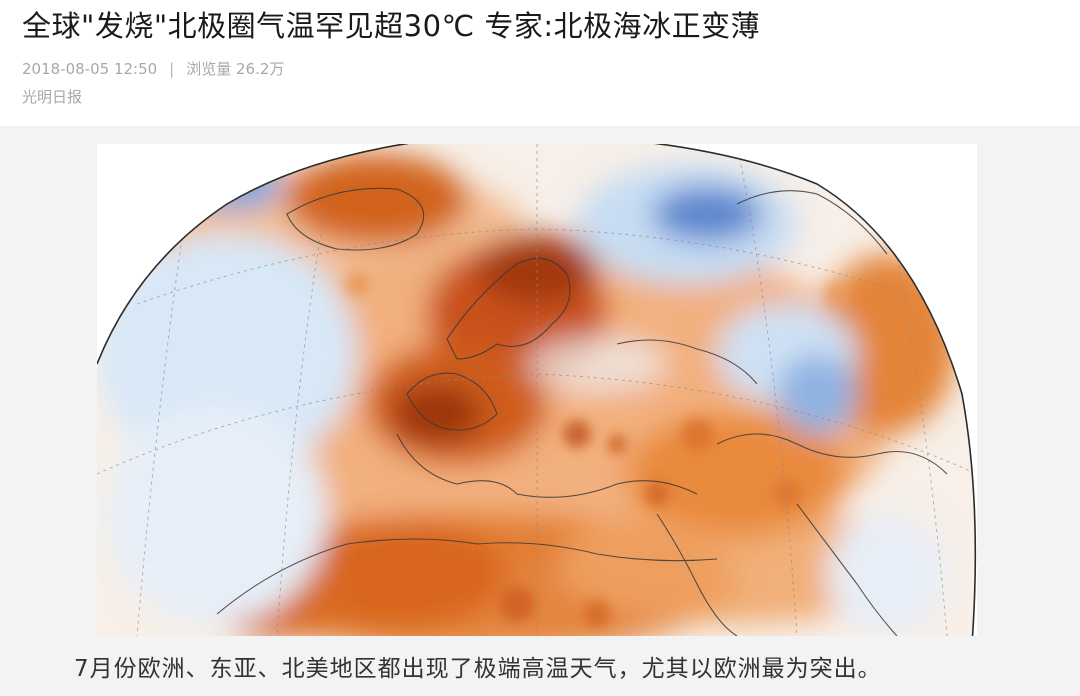 The image size is (1080, 696). I want to click on publish-date: 2018-08-05 12:50, so click(90, 69).